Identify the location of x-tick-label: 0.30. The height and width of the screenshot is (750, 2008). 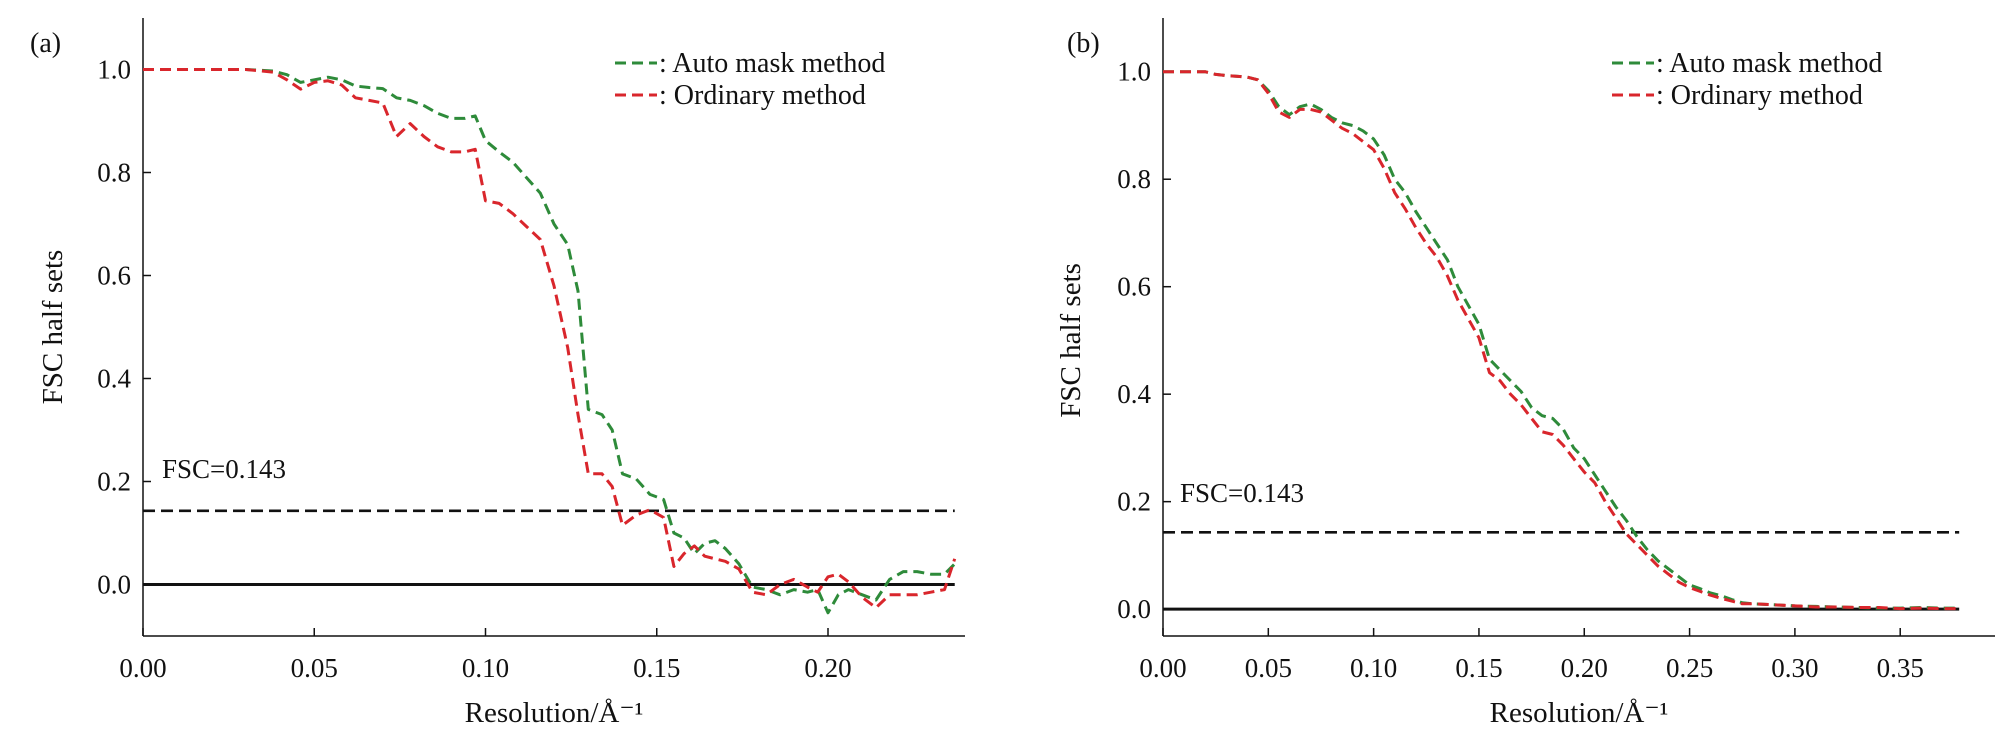
(1794, 668).